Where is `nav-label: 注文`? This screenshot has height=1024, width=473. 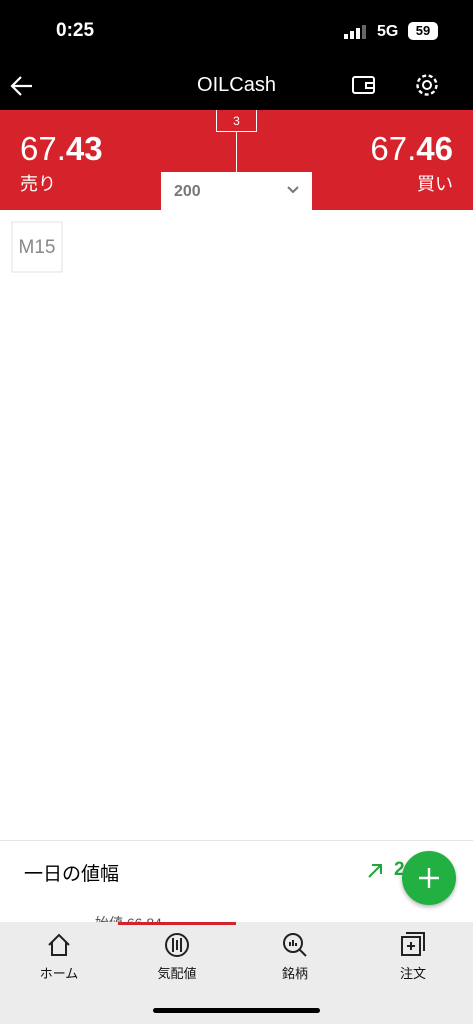
nav-label: 注文 is located at coordinates (412, 973).